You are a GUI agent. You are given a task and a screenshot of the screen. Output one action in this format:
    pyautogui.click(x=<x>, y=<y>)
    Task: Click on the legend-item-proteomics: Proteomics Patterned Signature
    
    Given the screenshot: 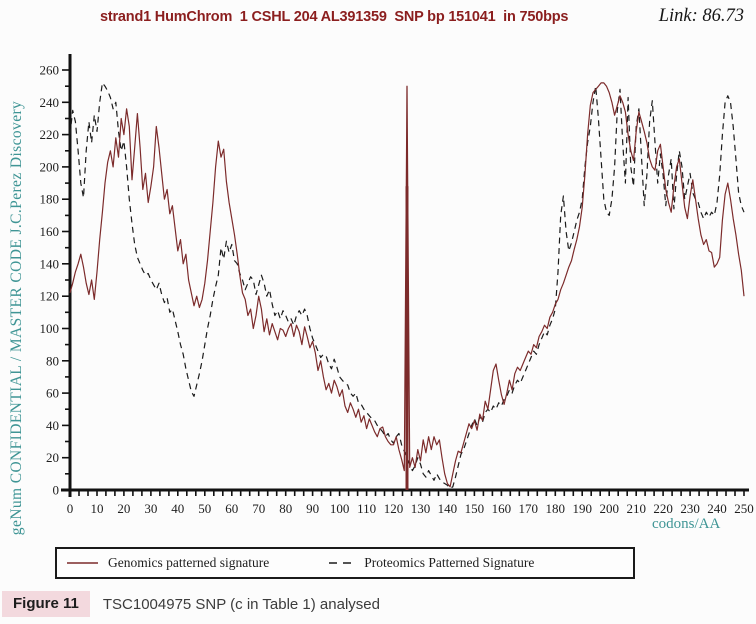 What is the action you would take?
    pyautogui.click(x=430, y=563)
    